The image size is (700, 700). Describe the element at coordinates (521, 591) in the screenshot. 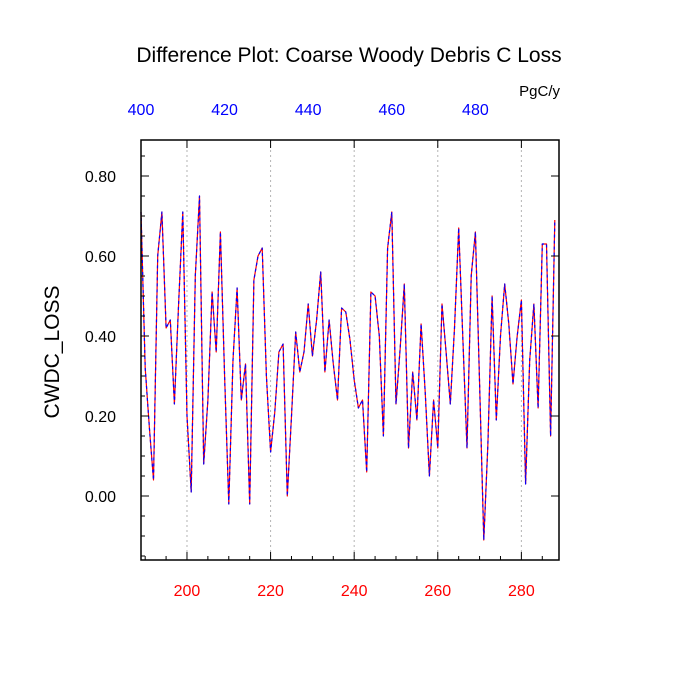

I see `x-tick-label: 280` at that location.